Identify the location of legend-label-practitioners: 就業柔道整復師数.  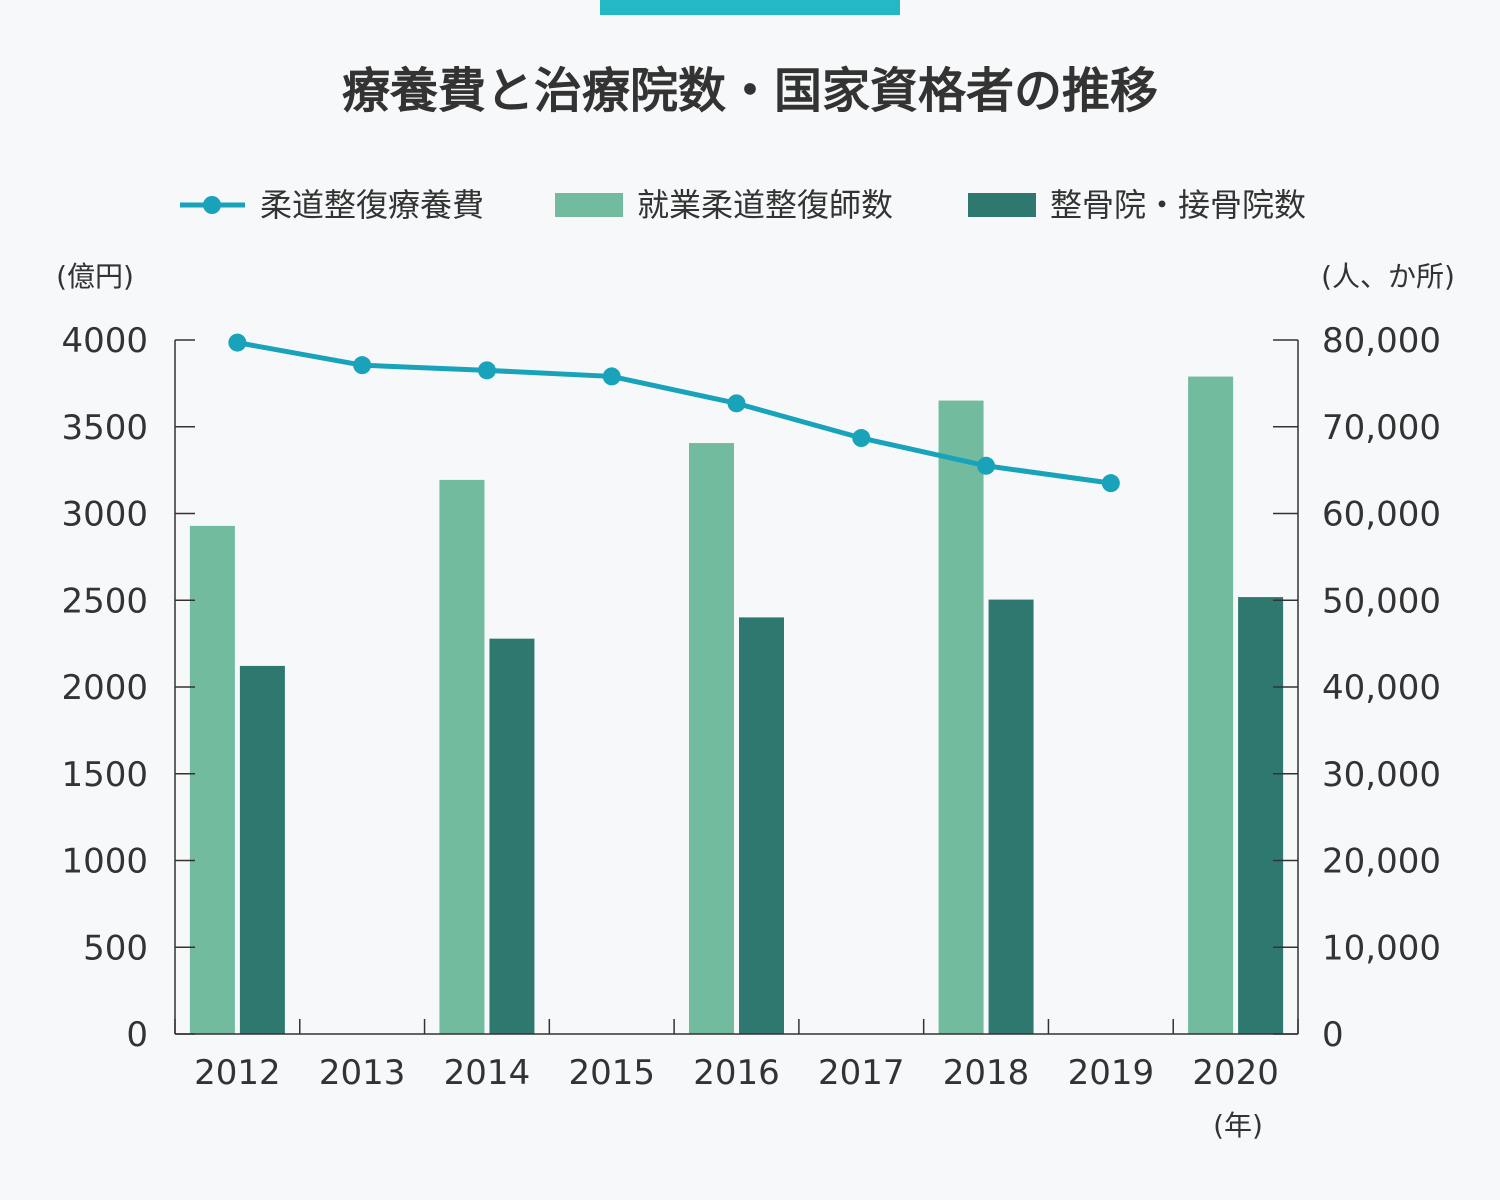
(765, 205).